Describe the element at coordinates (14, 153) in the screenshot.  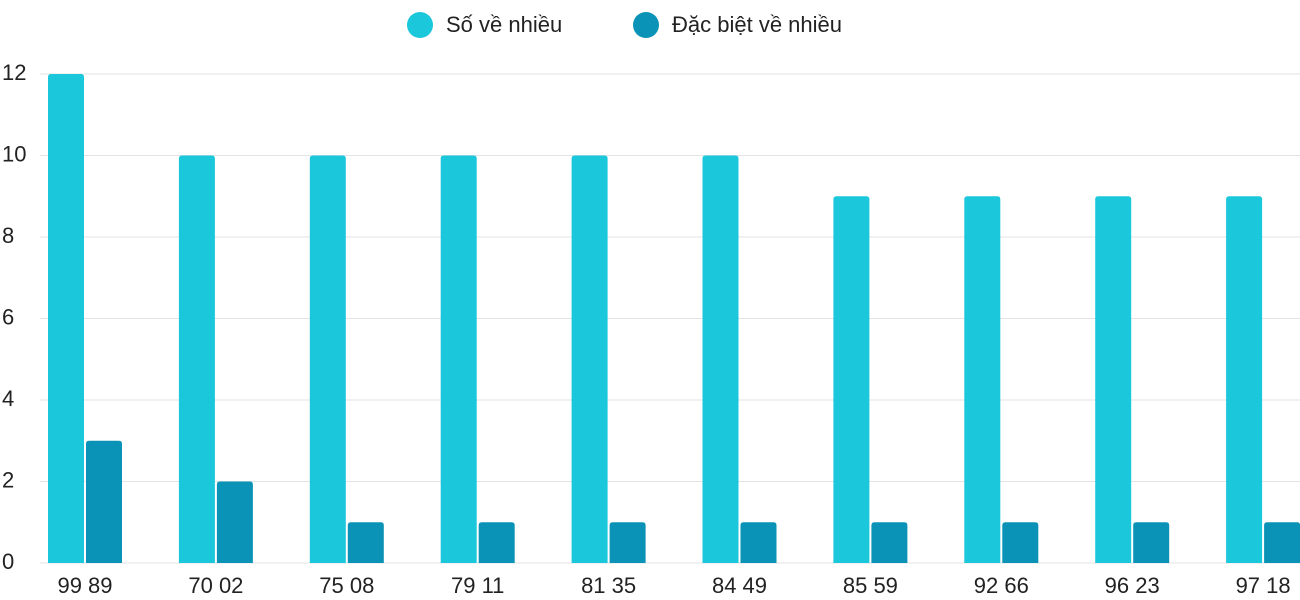
I see `y-tick-label: 10` at that location.